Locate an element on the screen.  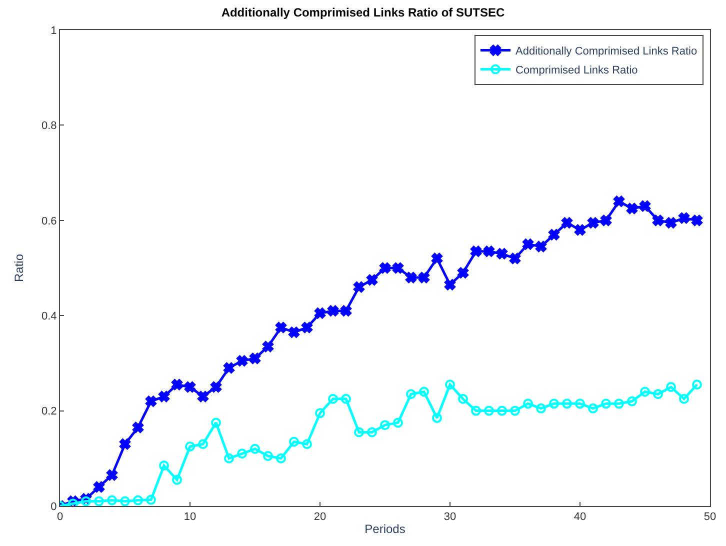
y-tick-label: 0.6 is located at coordinates (49, 221).